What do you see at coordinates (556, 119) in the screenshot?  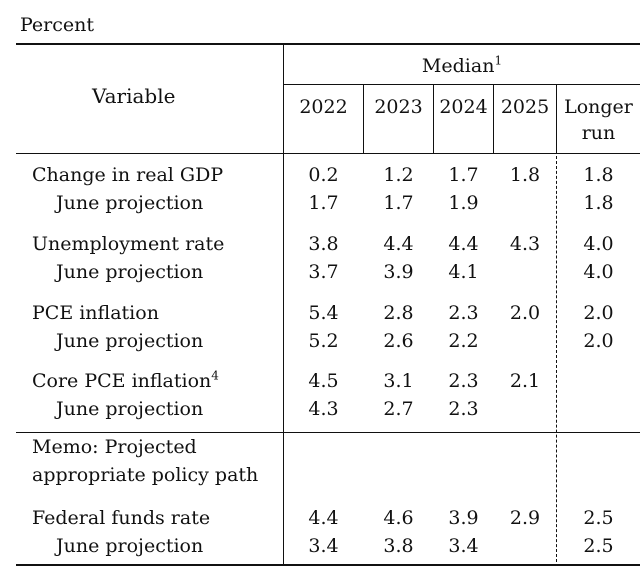 I see `header-divider-longer-run` at bounding box center [556, 119].